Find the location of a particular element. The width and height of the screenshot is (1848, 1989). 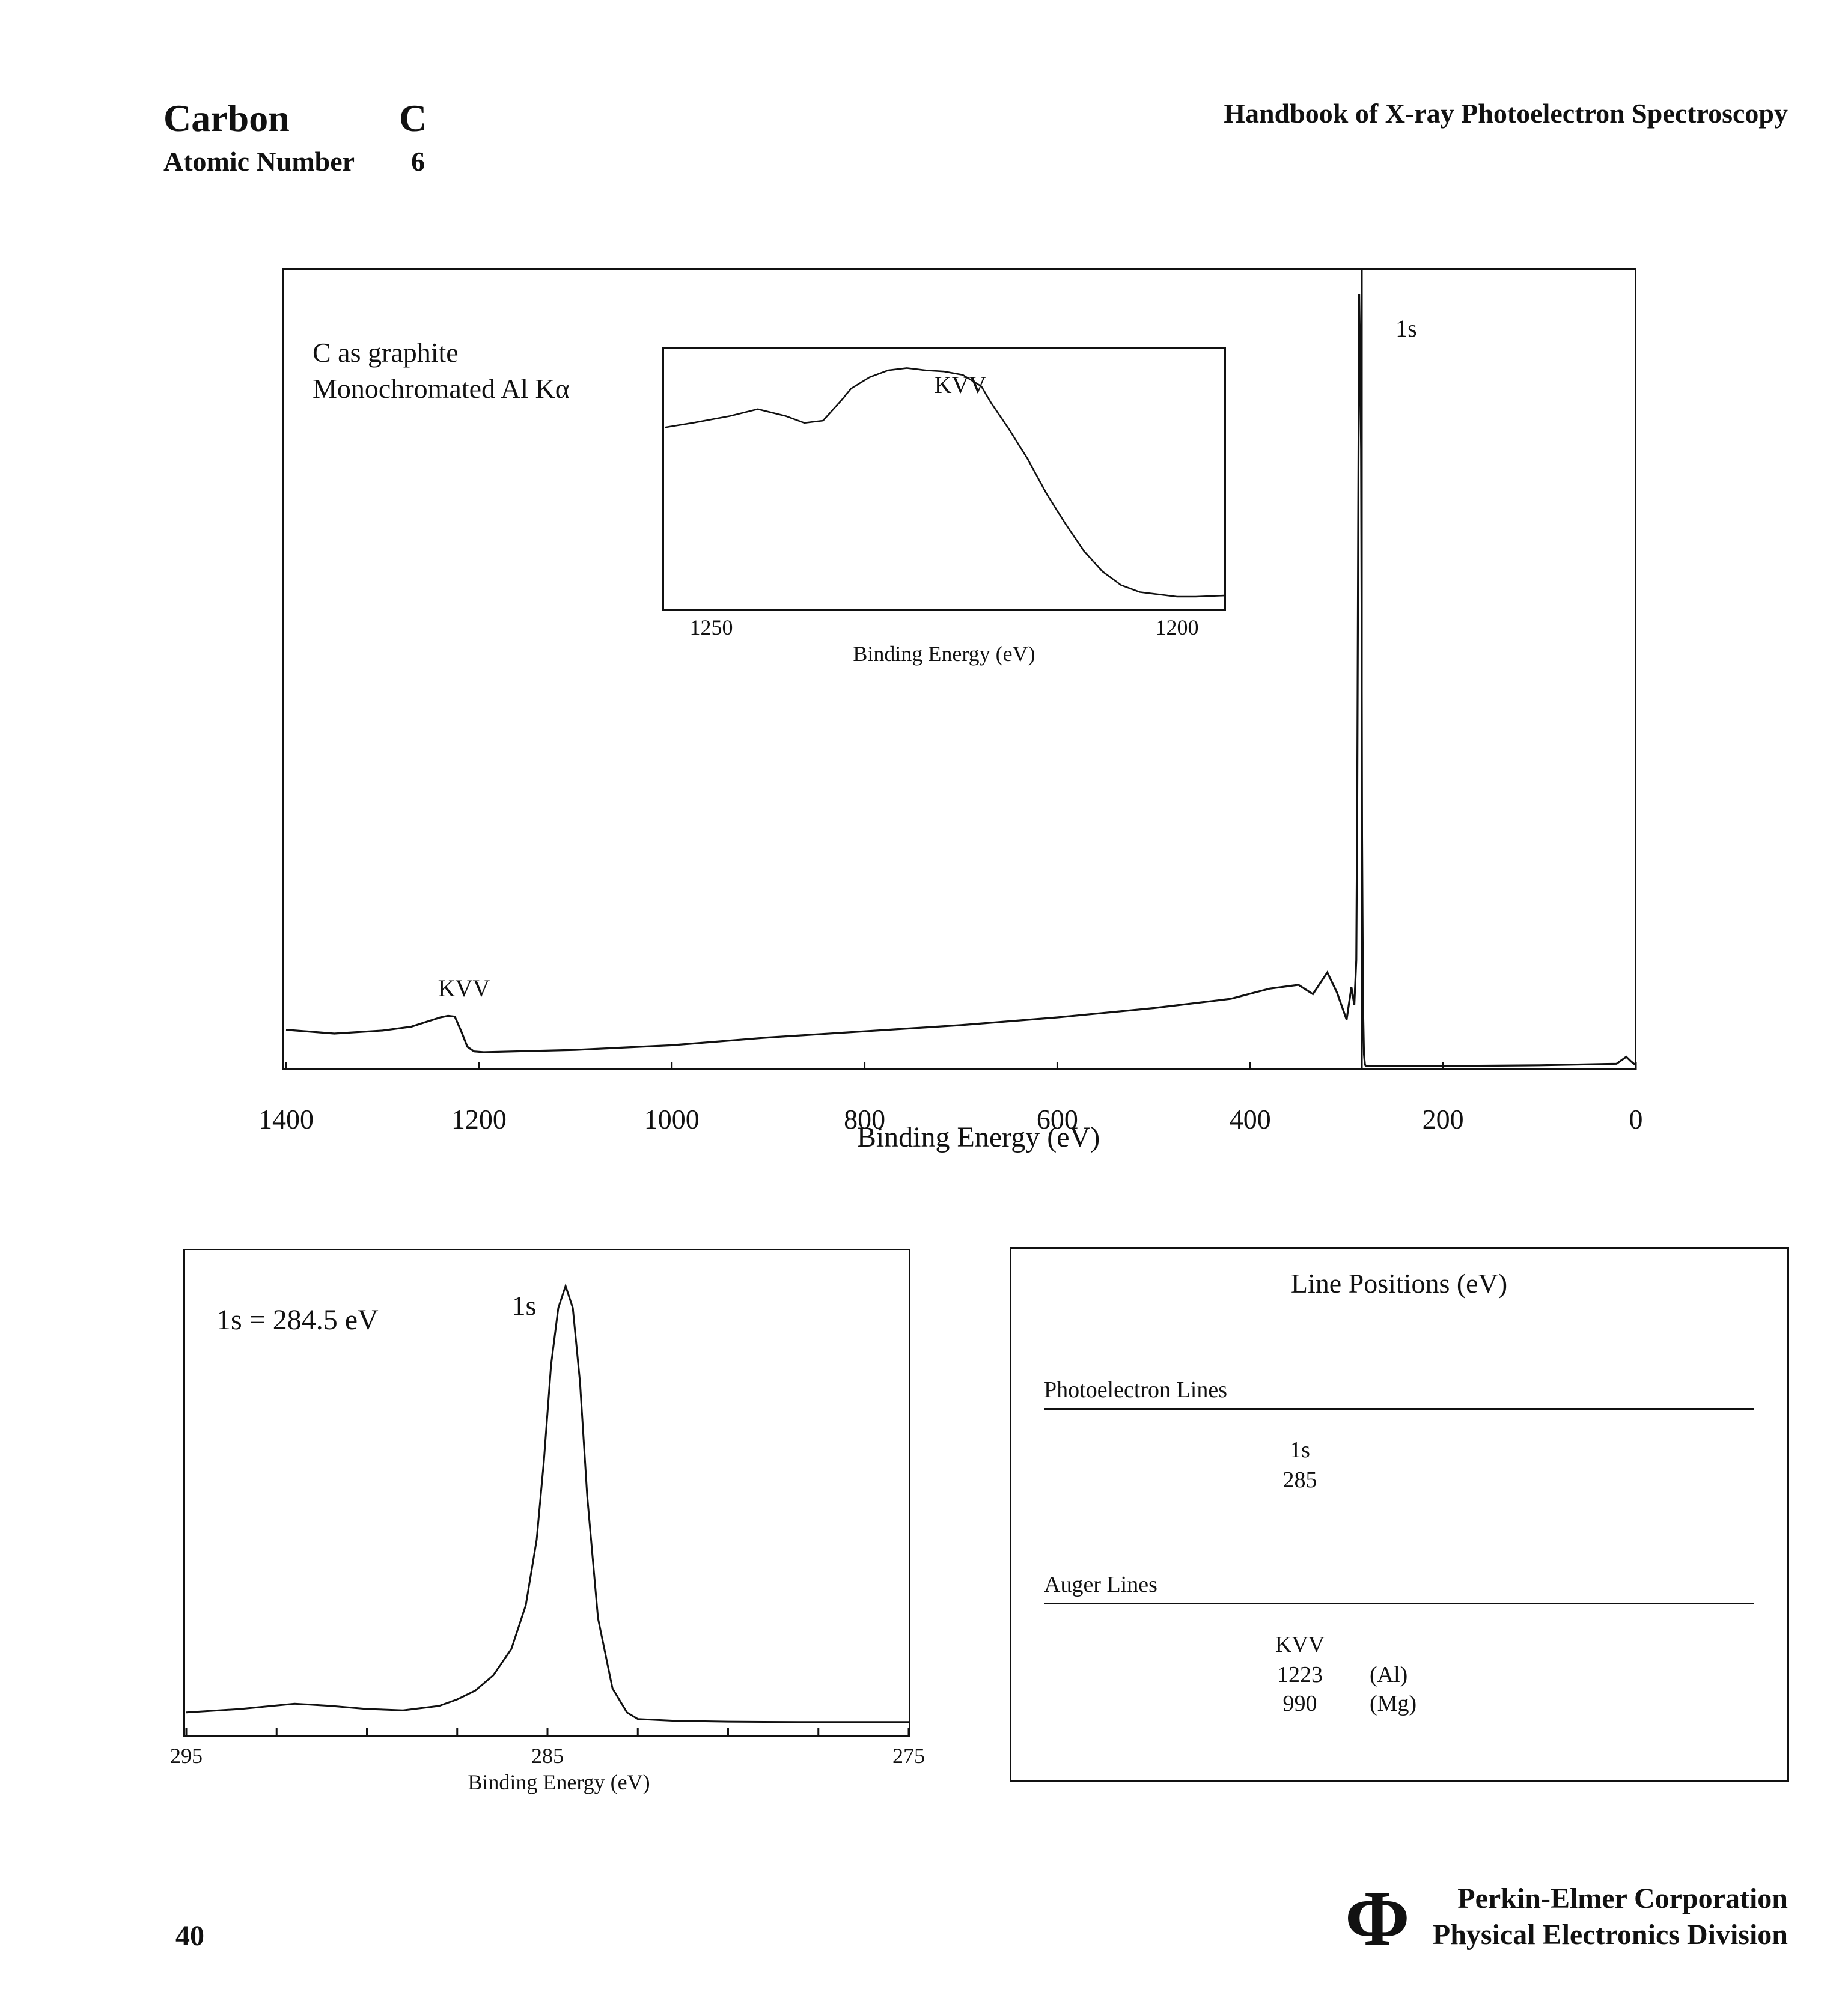

c1s-tick-label: 275 is located at coordinates (908, 1756).